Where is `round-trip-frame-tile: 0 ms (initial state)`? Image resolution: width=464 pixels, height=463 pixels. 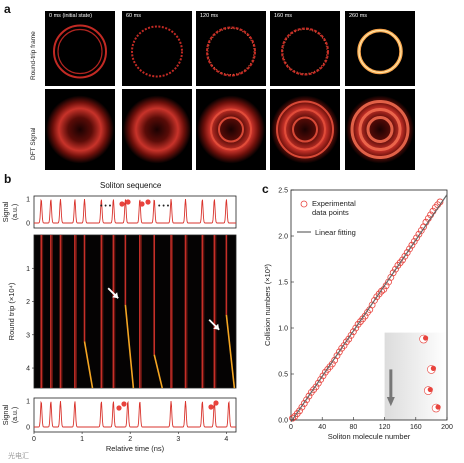 round-trip-frame-tile: 0 ms (initial state) is located at coordinates (80, 48).